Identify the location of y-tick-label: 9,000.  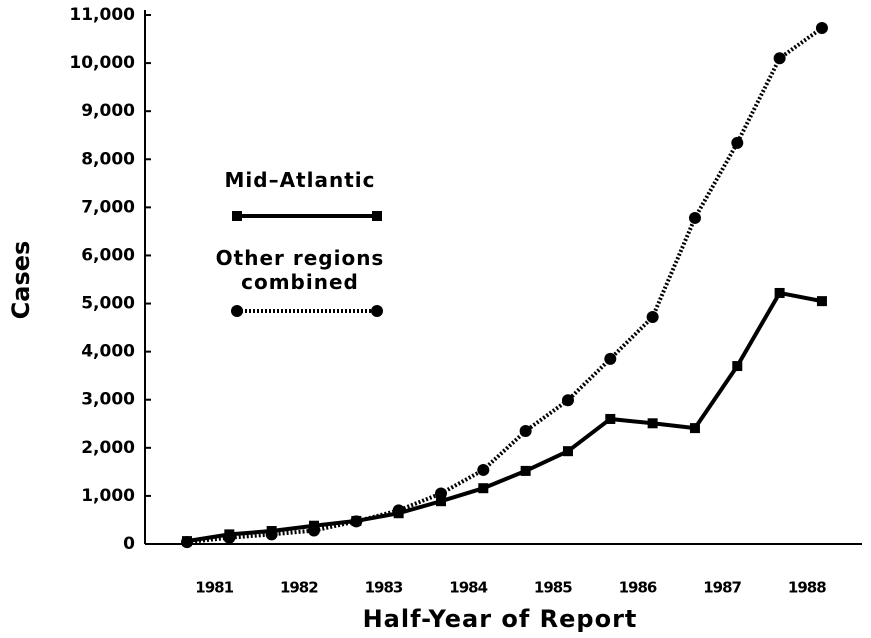
(108, 111).